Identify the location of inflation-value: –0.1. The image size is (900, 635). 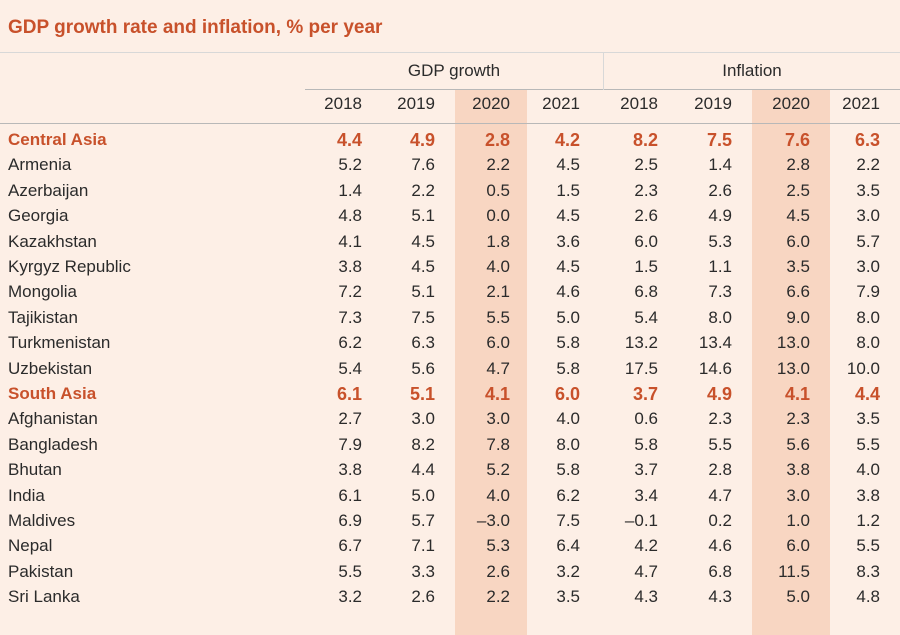
(641, 520).